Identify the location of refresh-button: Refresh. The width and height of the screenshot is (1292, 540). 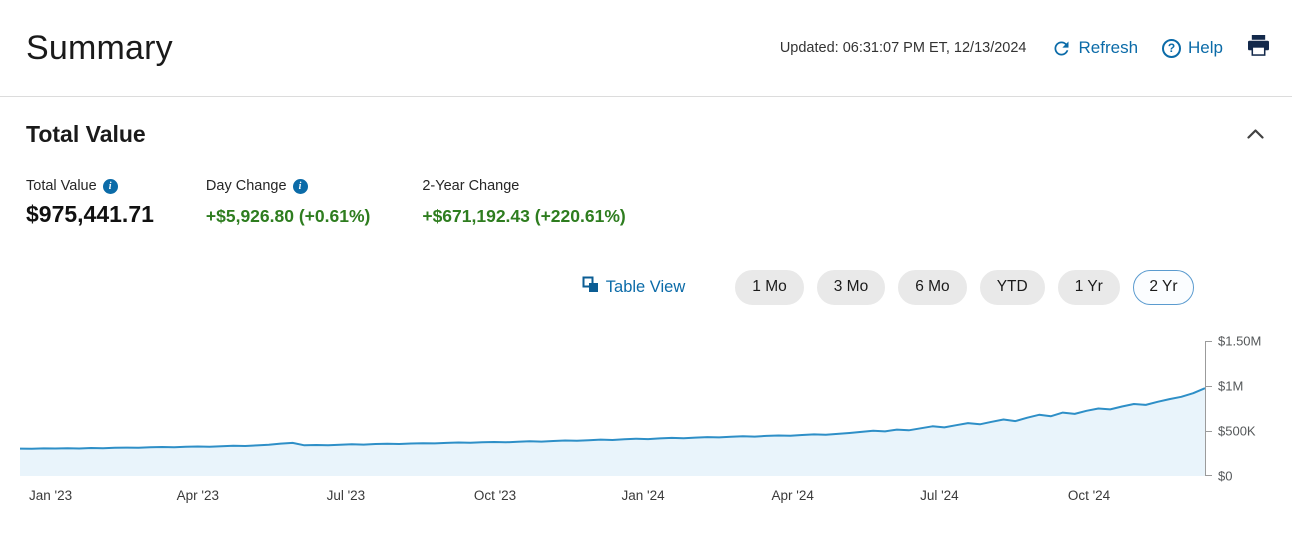
(1095, 48).